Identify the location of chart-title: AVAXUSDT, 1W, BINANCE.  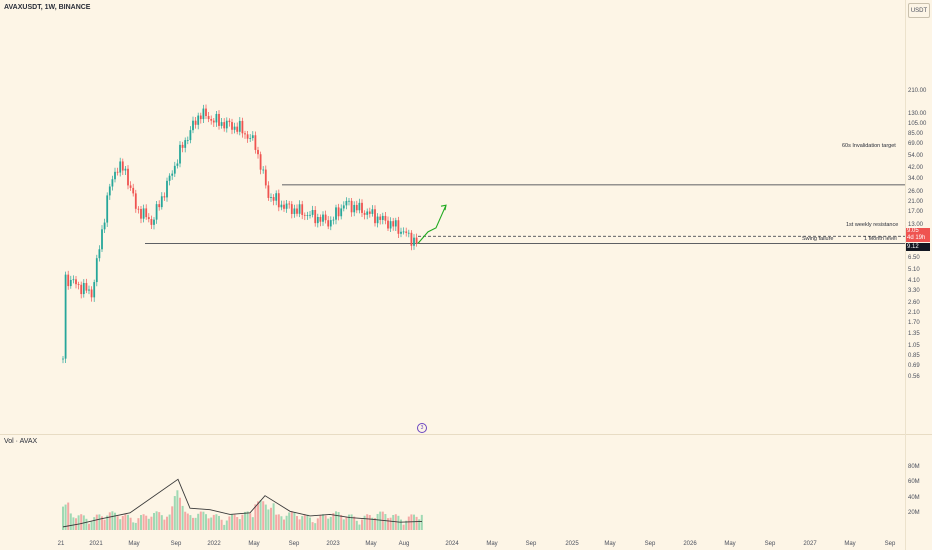
(47, 7).